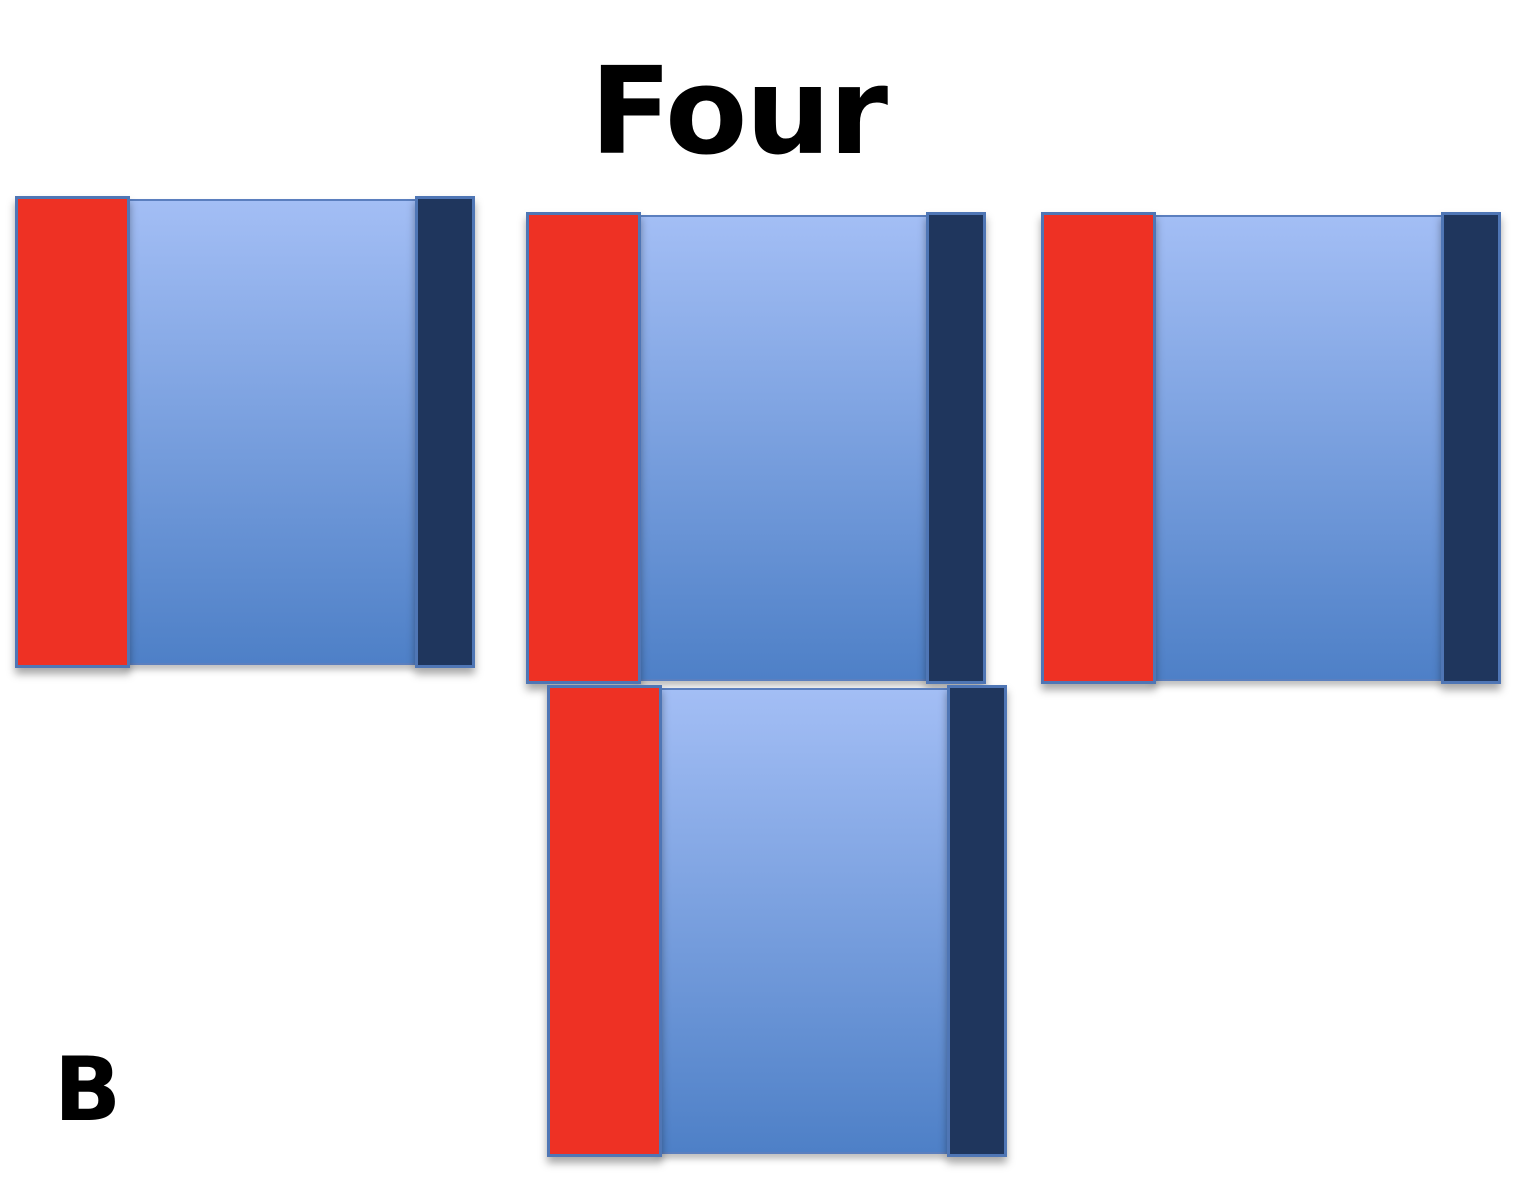 This screenshot has width=1516, height=1188. Describe the element at coordinates (72, 432) in the screenshot. I see `block-1-left-bar` at that location.